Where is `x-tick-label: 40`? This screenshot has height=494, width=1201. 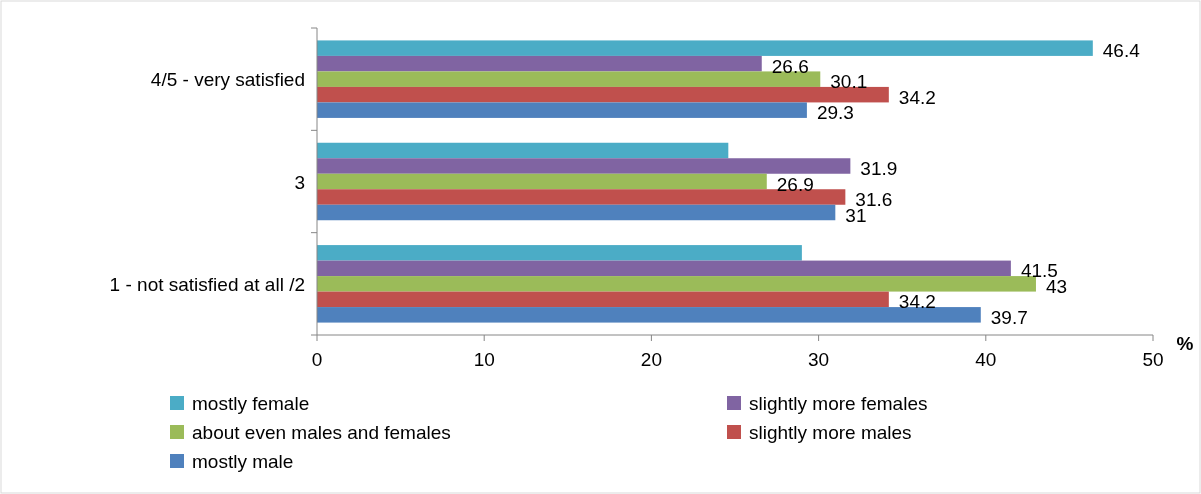
x-tick-label: 40 is located at coordinates (986, 359).